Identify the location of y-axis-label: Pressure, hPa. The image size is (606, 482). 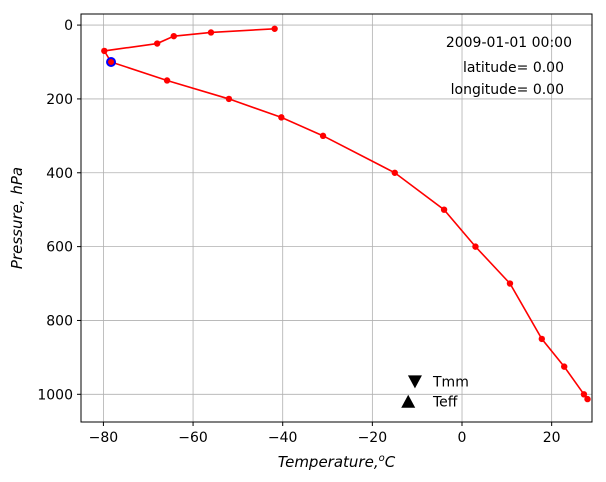
(17, 218).